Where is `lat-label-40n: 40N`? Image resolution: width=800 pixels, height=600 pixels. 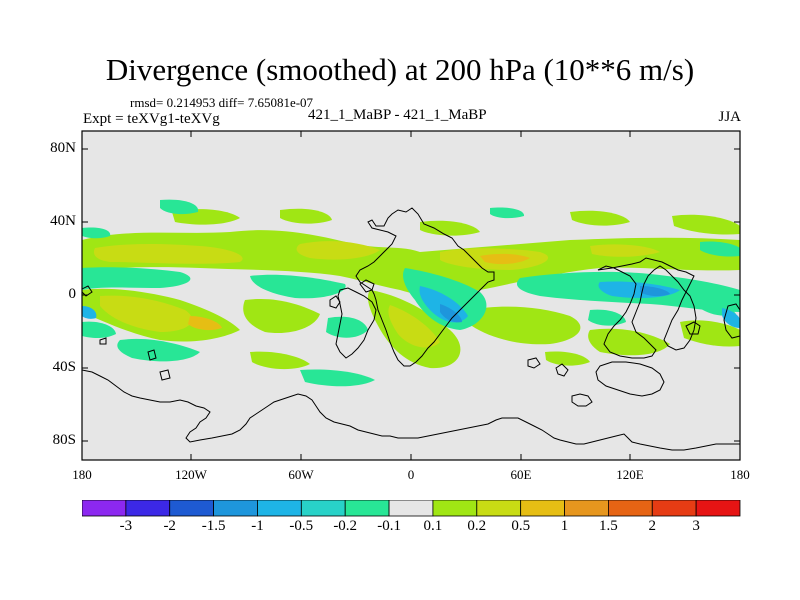 lat-label-40n: 40N is located at coordinates (63, 221).